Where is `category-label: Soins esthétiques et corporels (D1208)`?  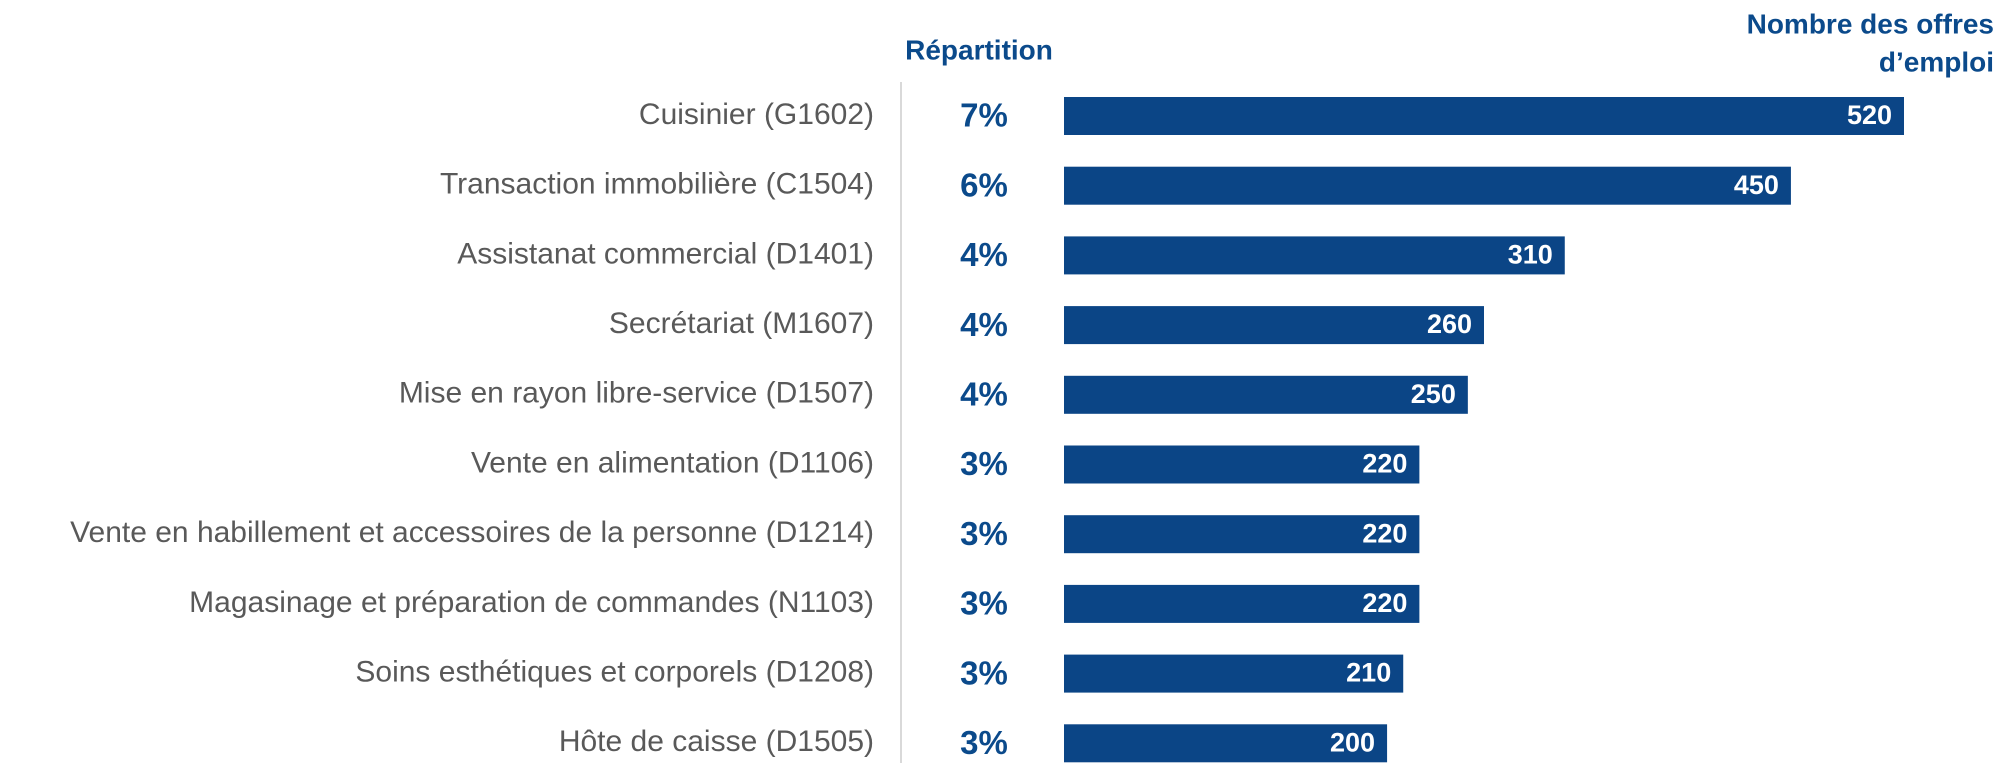 category-label: Soins esthétiques et corporels (D1208) is located at coordinates (614, 672).